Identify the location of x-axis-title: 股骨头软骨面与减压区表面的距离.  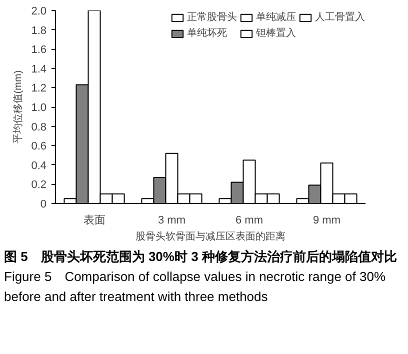
(211, 236).